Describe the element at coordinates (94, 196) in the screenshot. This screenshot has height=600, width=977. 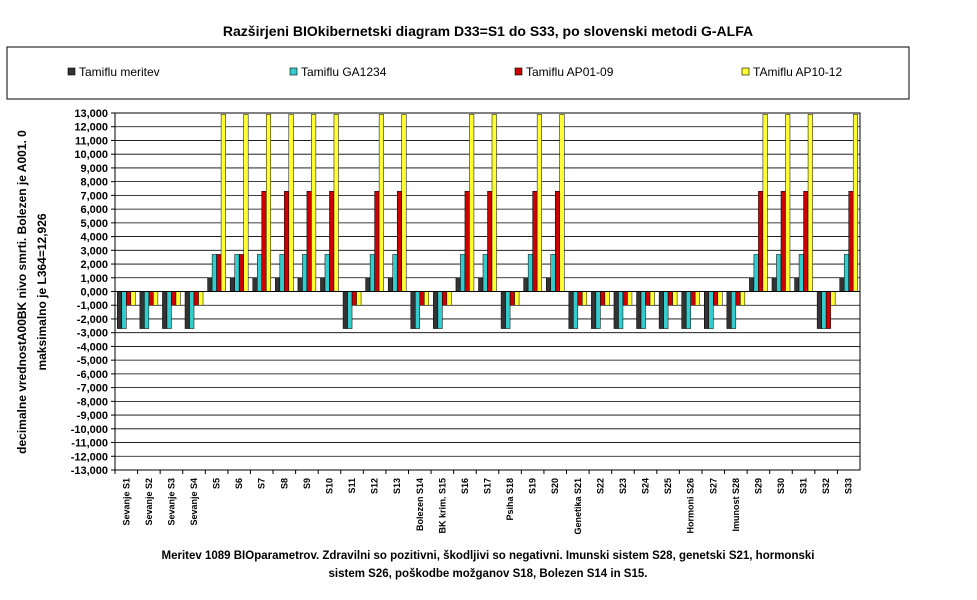
I see `y-tick-label: 7,000` at that location.